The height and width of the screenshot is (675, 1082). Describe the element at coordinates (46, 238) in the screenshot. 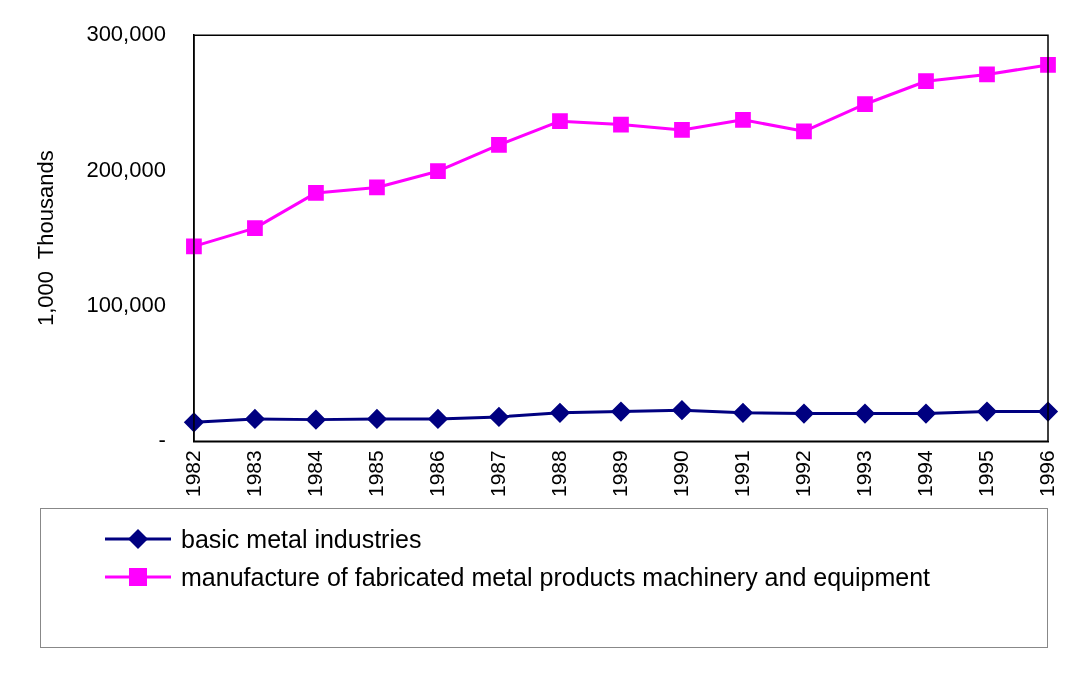

I see `y-axis-title: 1,000 Thousands` at that location.